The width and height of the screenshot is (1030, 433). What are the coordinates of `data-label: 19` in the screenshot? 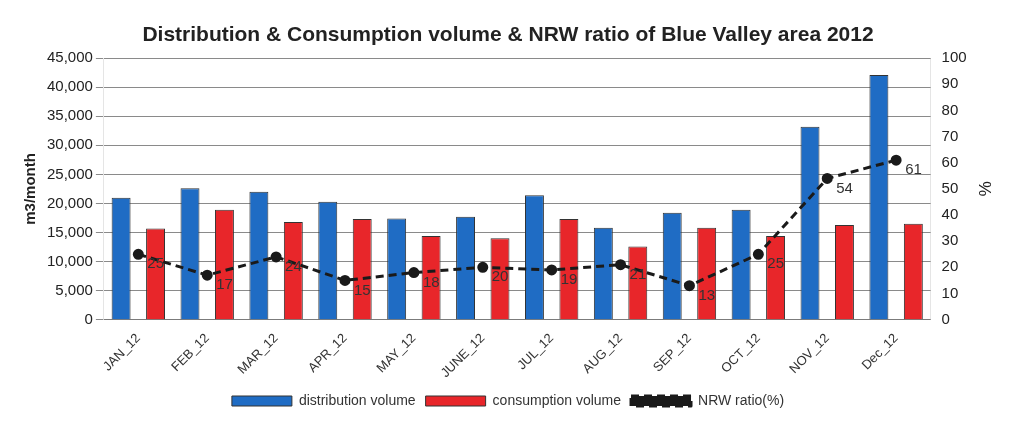 It's located at (569, 279).